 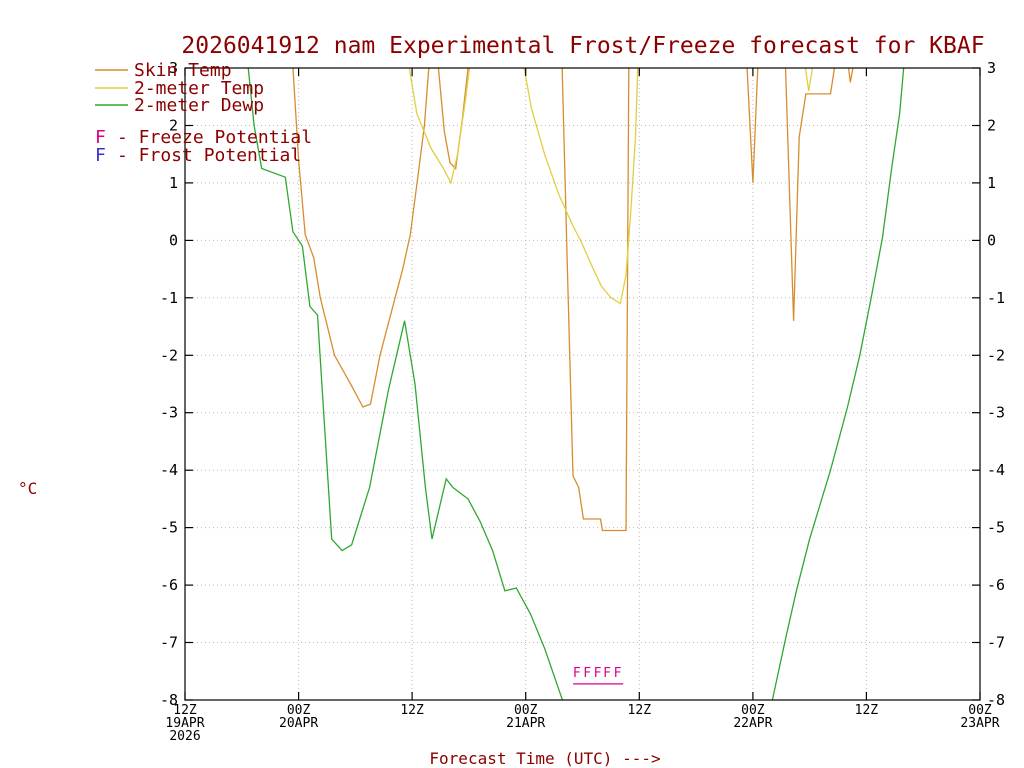 I want to click on y-tick-label-left: -4, so click(x=169, y=470).